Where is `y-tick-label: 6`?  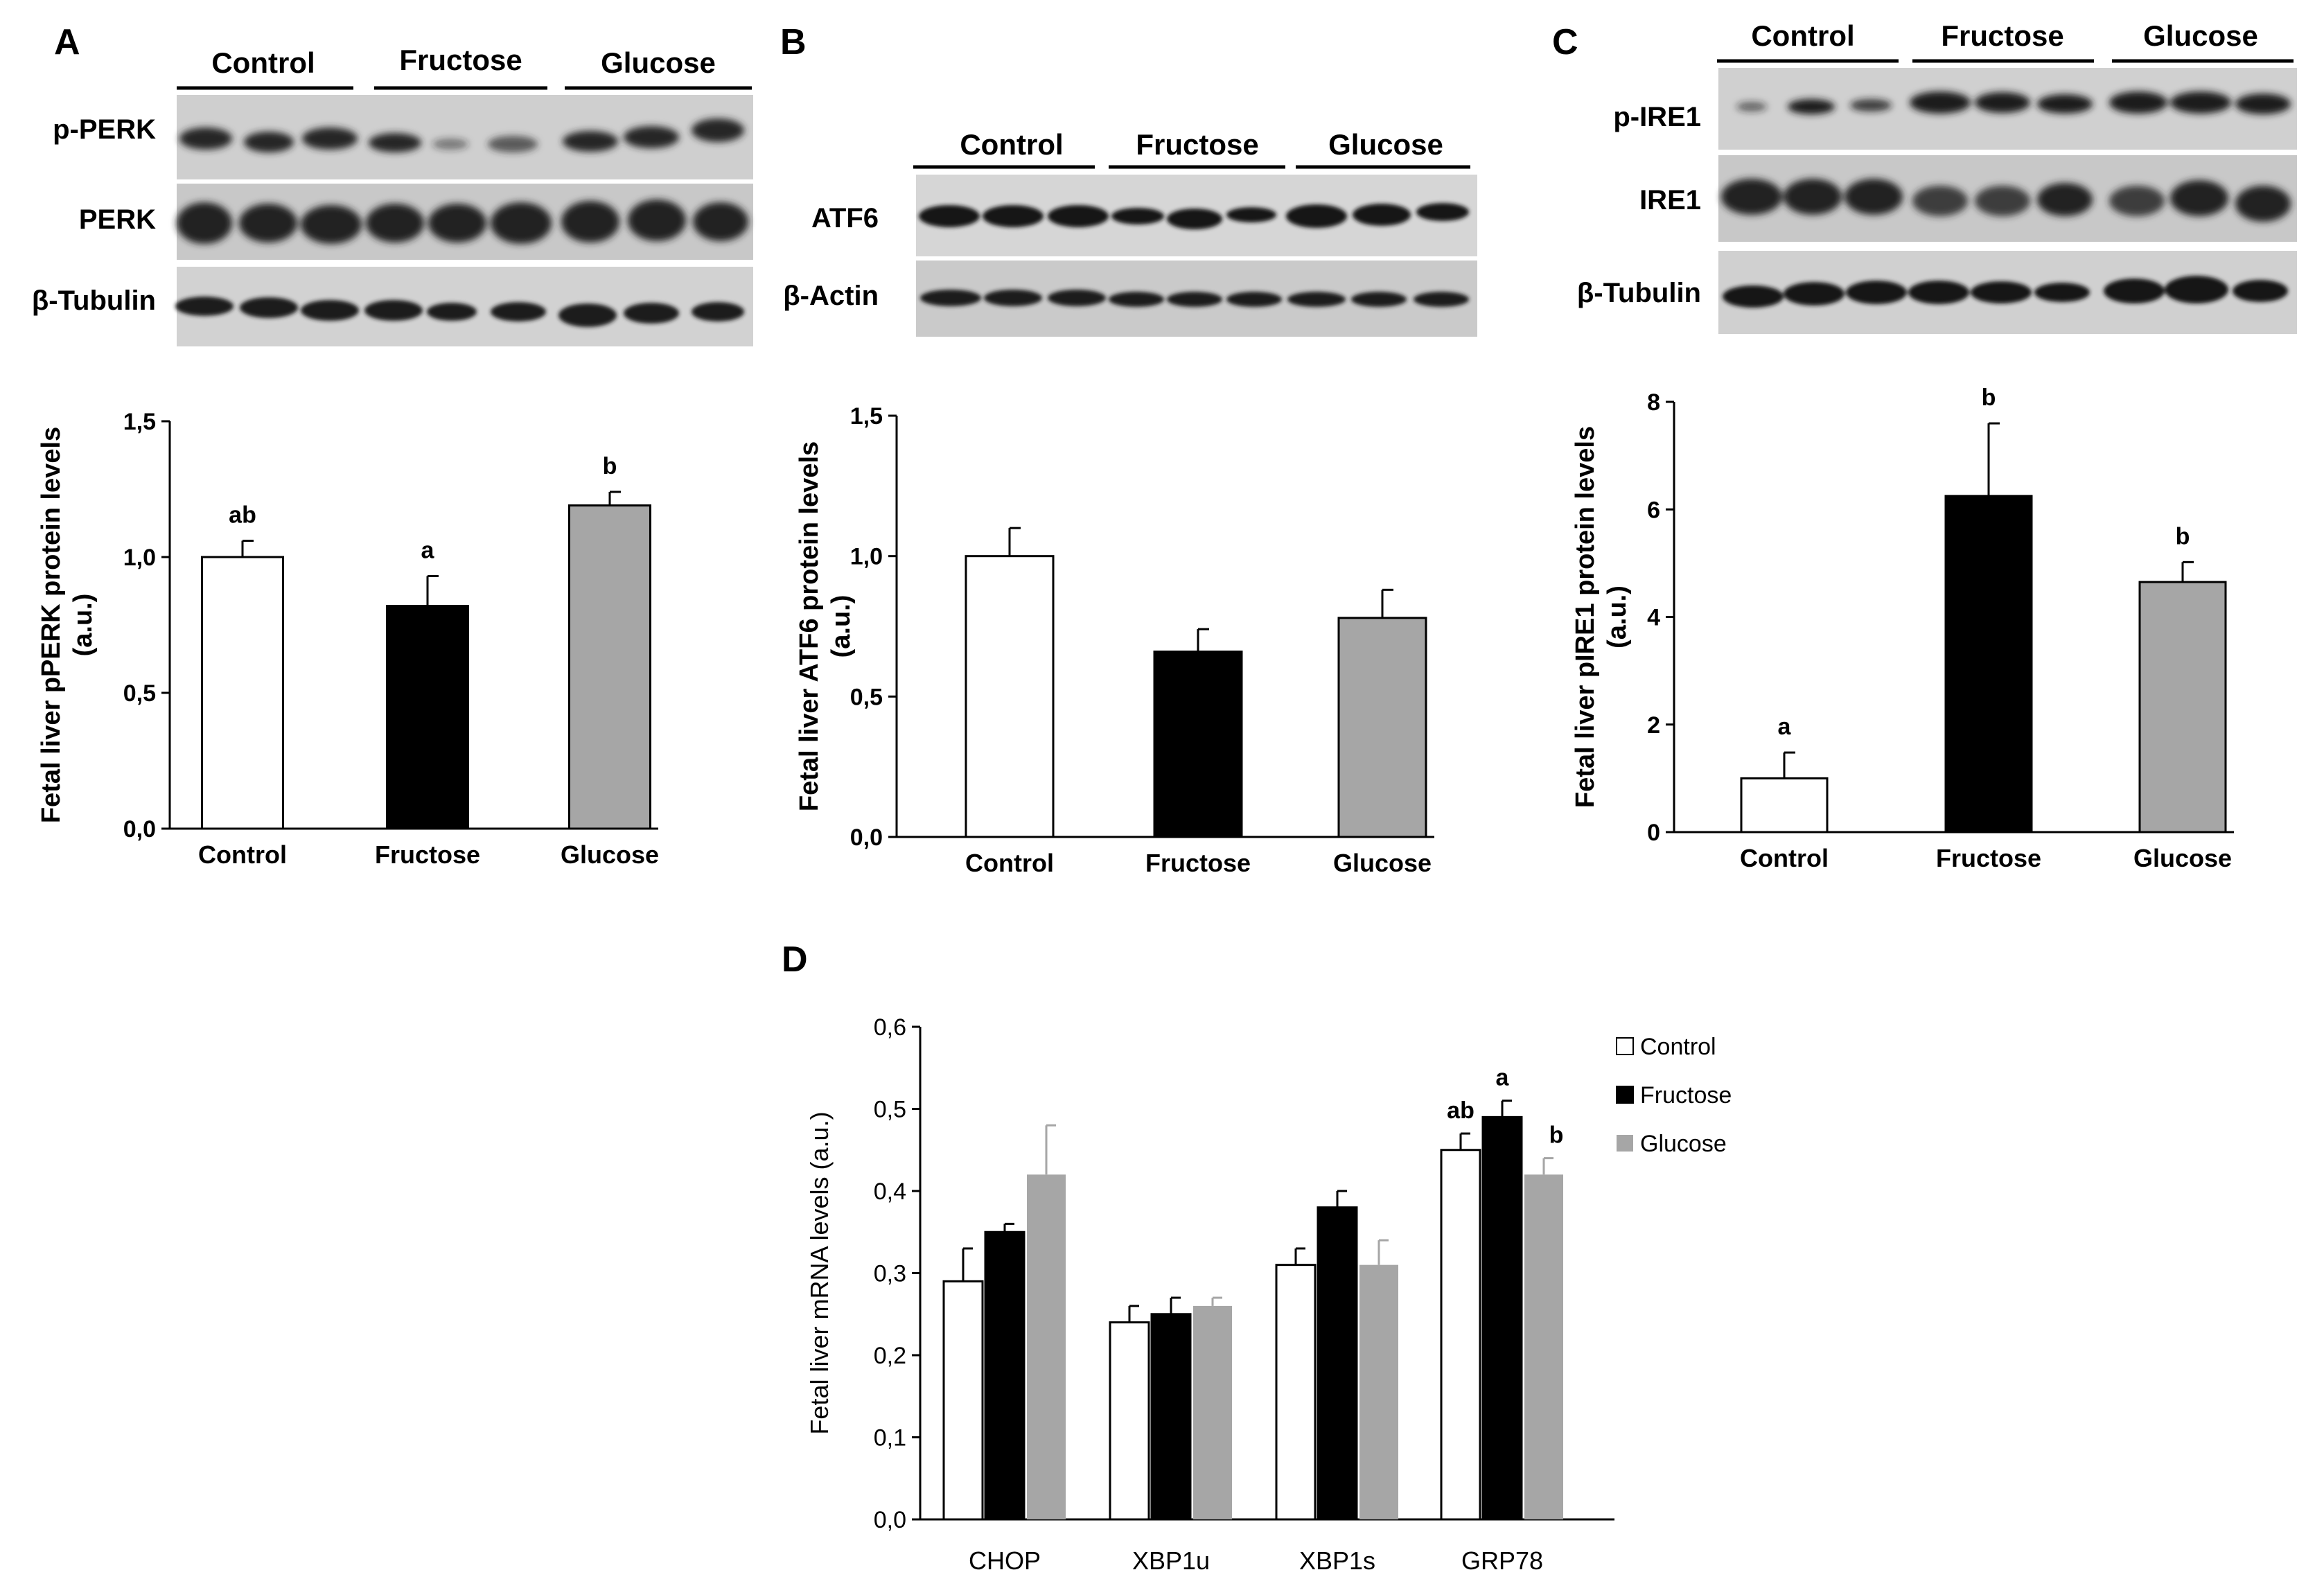
y-tick-label: 6 is located at coordinates (1653, 510).